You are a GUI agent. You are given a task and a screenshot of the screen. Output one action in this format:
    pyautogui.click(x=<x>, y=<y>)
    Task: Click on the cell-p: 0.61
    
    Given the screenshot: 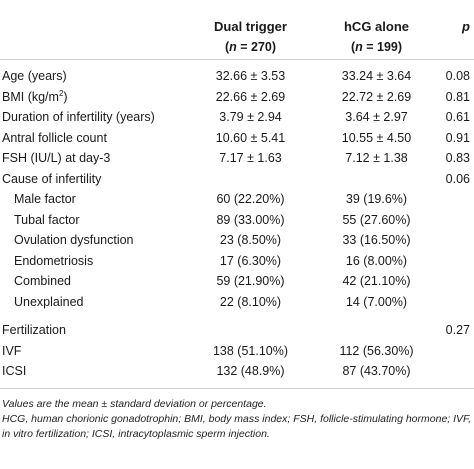 What is the action you would take?
    pyautogui.click(x=457, y=117)
    